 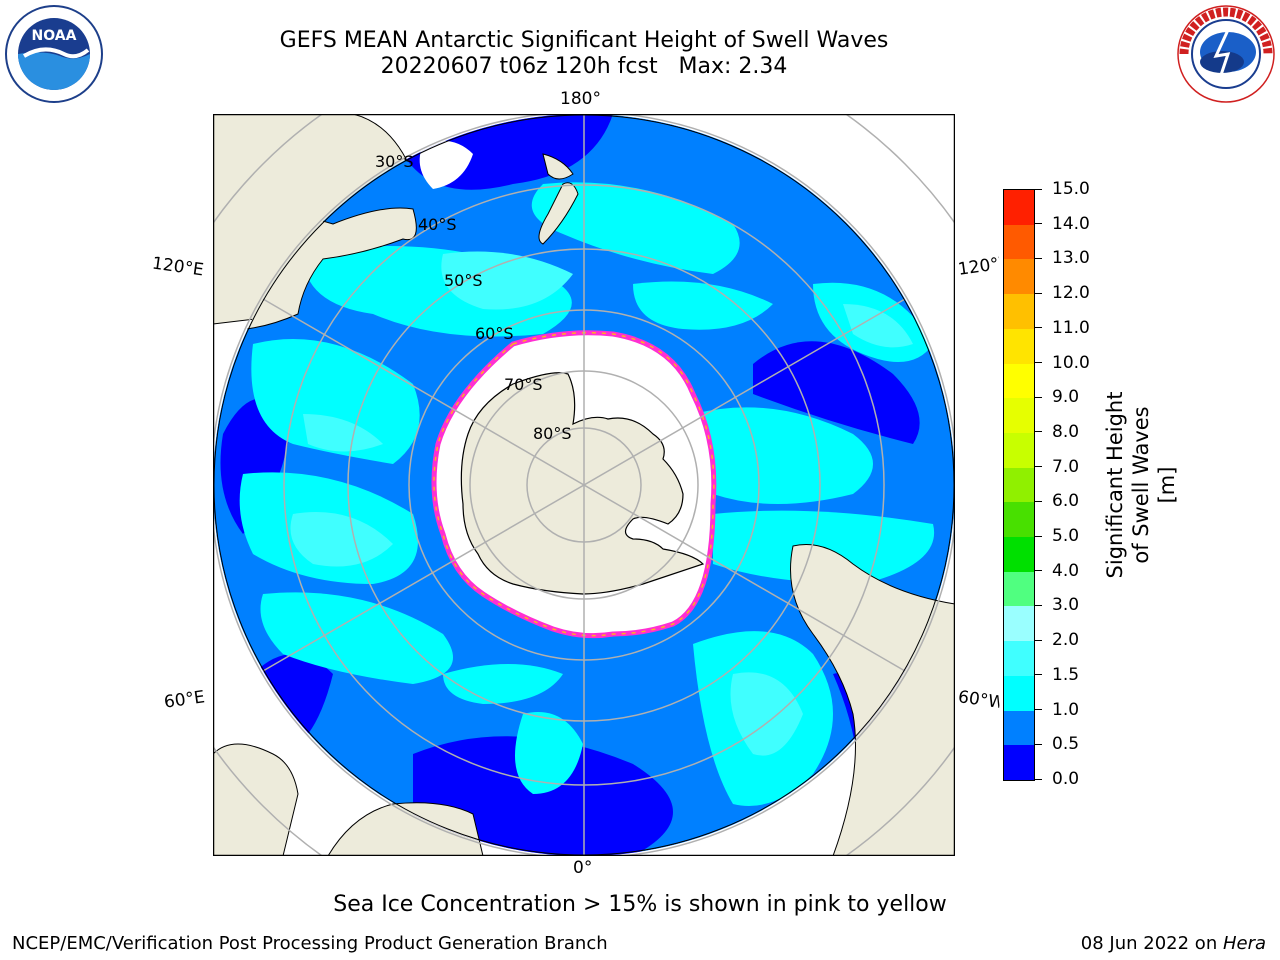 I want to click on footer-date: 08 Jun 2022 on, so click(x=1151, y=943).